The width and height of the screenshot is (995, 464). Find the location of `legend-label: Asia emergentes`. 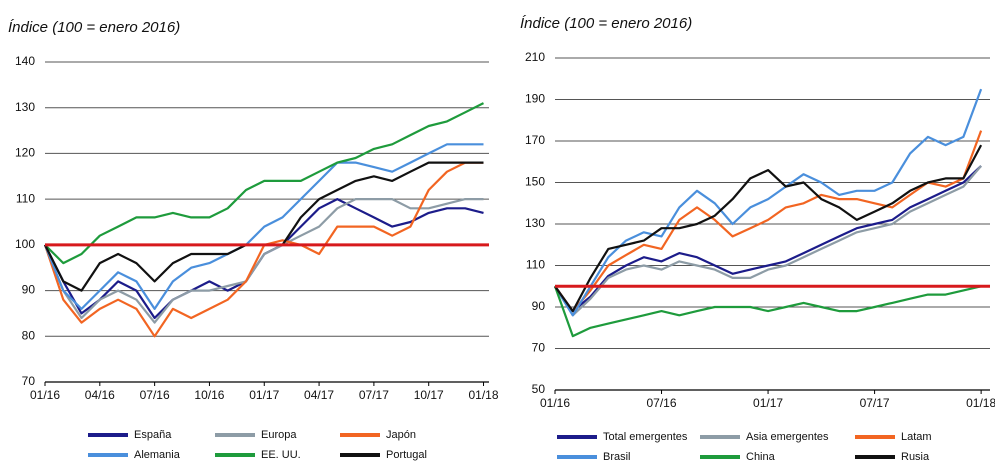

legend-label: Asia emergentes is located at coordinates (787, 437).